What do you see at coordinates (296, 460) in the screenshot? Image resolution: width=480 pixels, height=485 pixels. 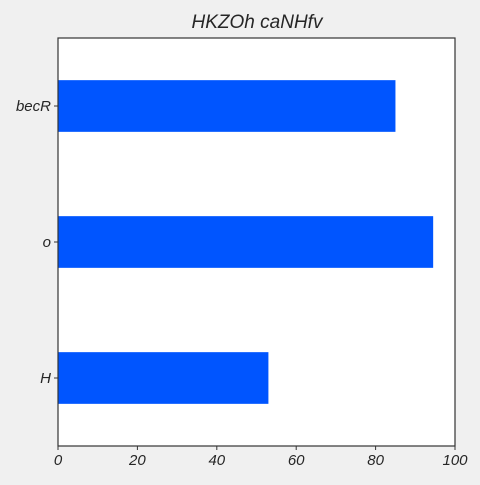 I see `x-tick-label: 60` at bounding box center [296, 460].